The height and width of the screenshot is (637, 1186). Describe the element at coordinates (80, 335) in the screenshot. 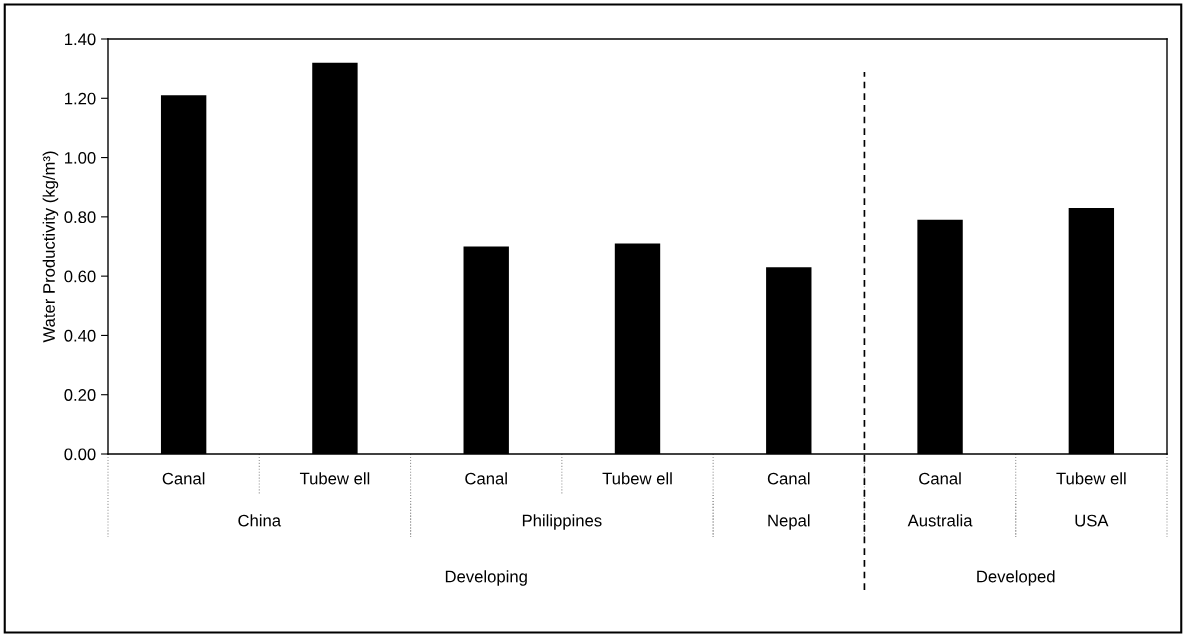

I see `y-tick-label: 0.40` at that location.